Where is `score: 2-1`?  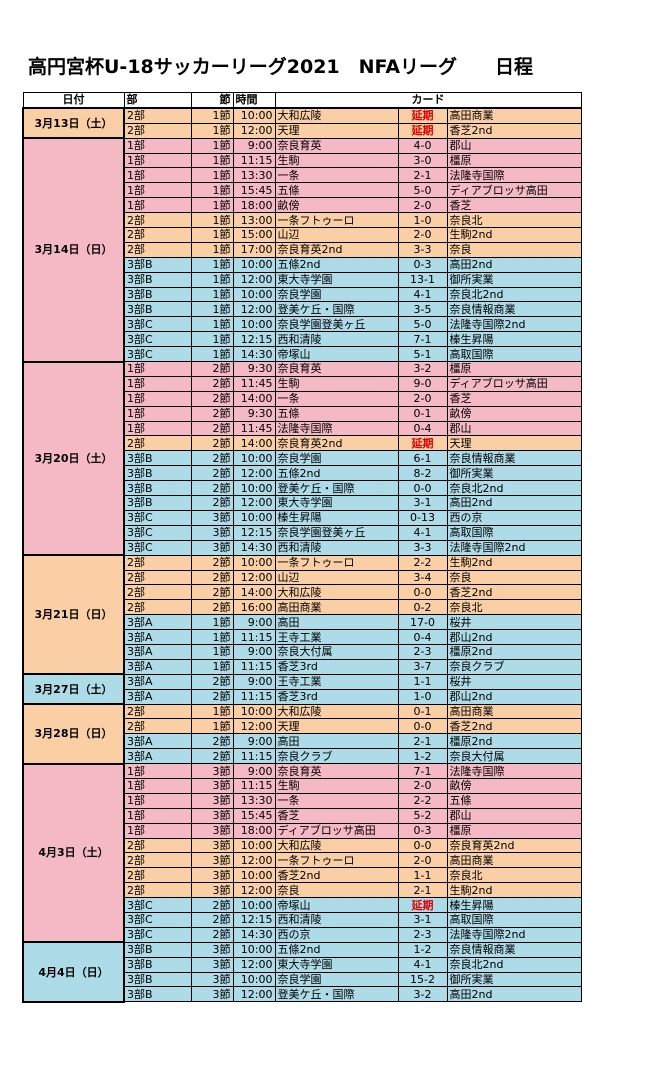 score: 2-1 is located at coordinates (422, 175).